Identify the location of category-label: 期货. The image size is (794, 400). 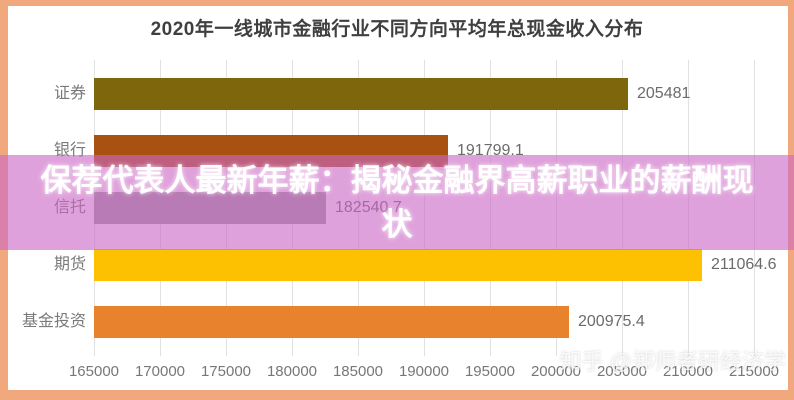
(69, 264).